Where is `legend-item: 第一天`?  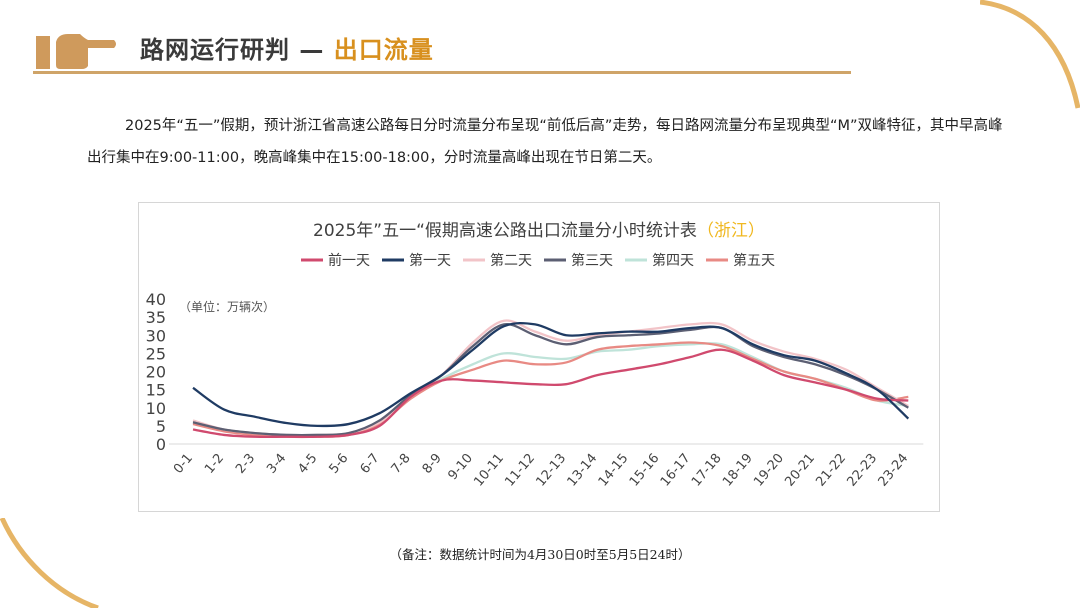
legend-item: 第一天 is located at coordinates (416, 260).